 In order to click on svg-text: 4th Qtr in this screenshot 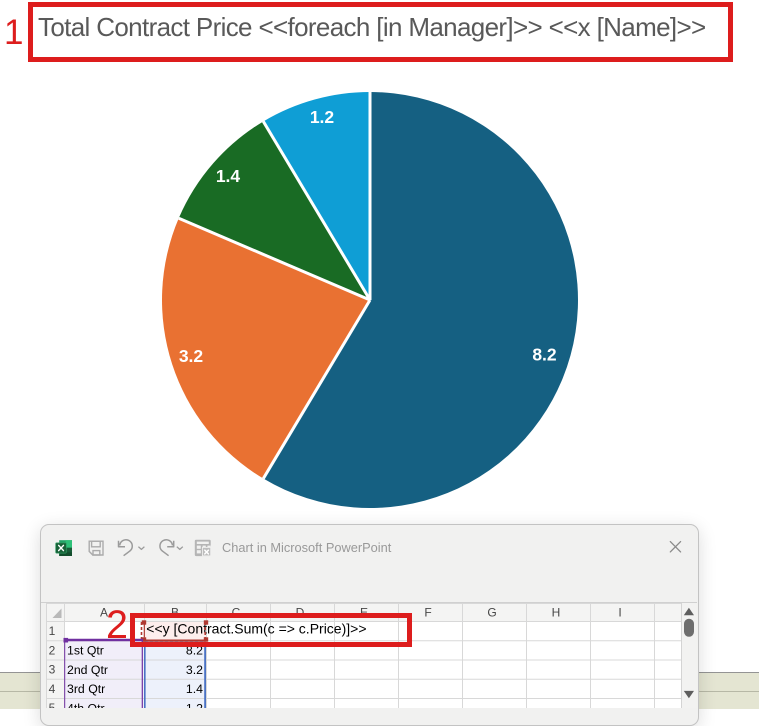, I will do `click(86, 704)`.